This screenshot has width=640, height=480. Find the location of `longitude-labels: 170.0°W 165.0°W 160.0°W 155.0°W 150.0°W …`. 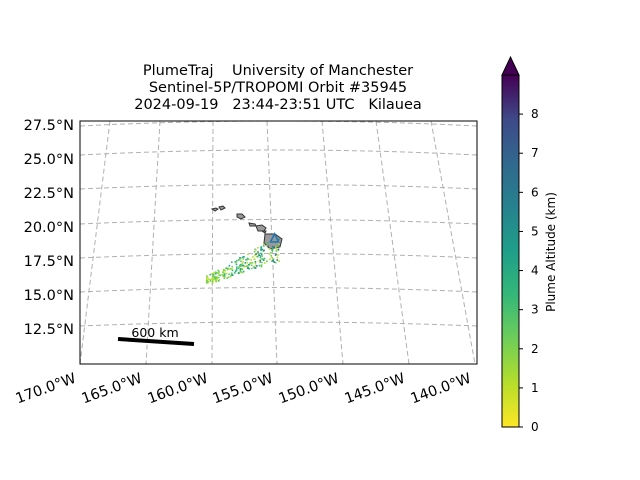

longitude-labels: 170.0°W 165.0°W 160.0°W 155.0°W 150.0°W … is located at coordinates (244, 389).